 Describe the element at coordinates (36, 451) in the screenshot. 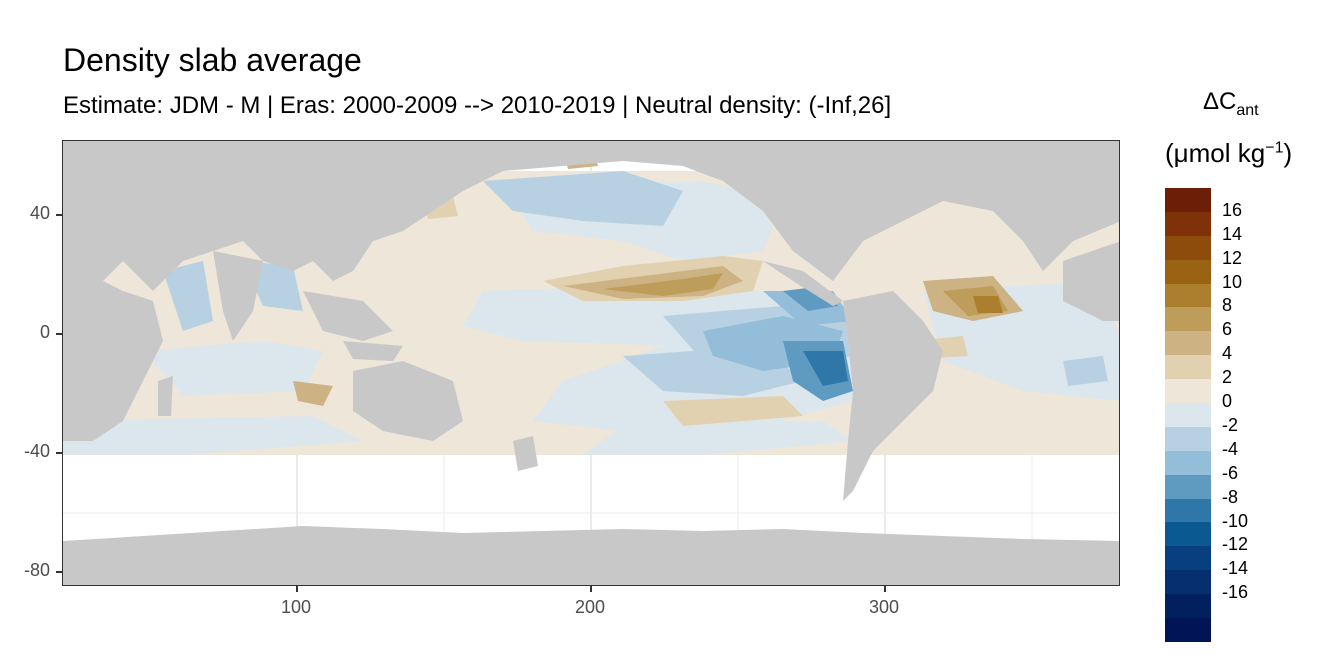

I see `y-tick-label-minus40: -40` at that location.